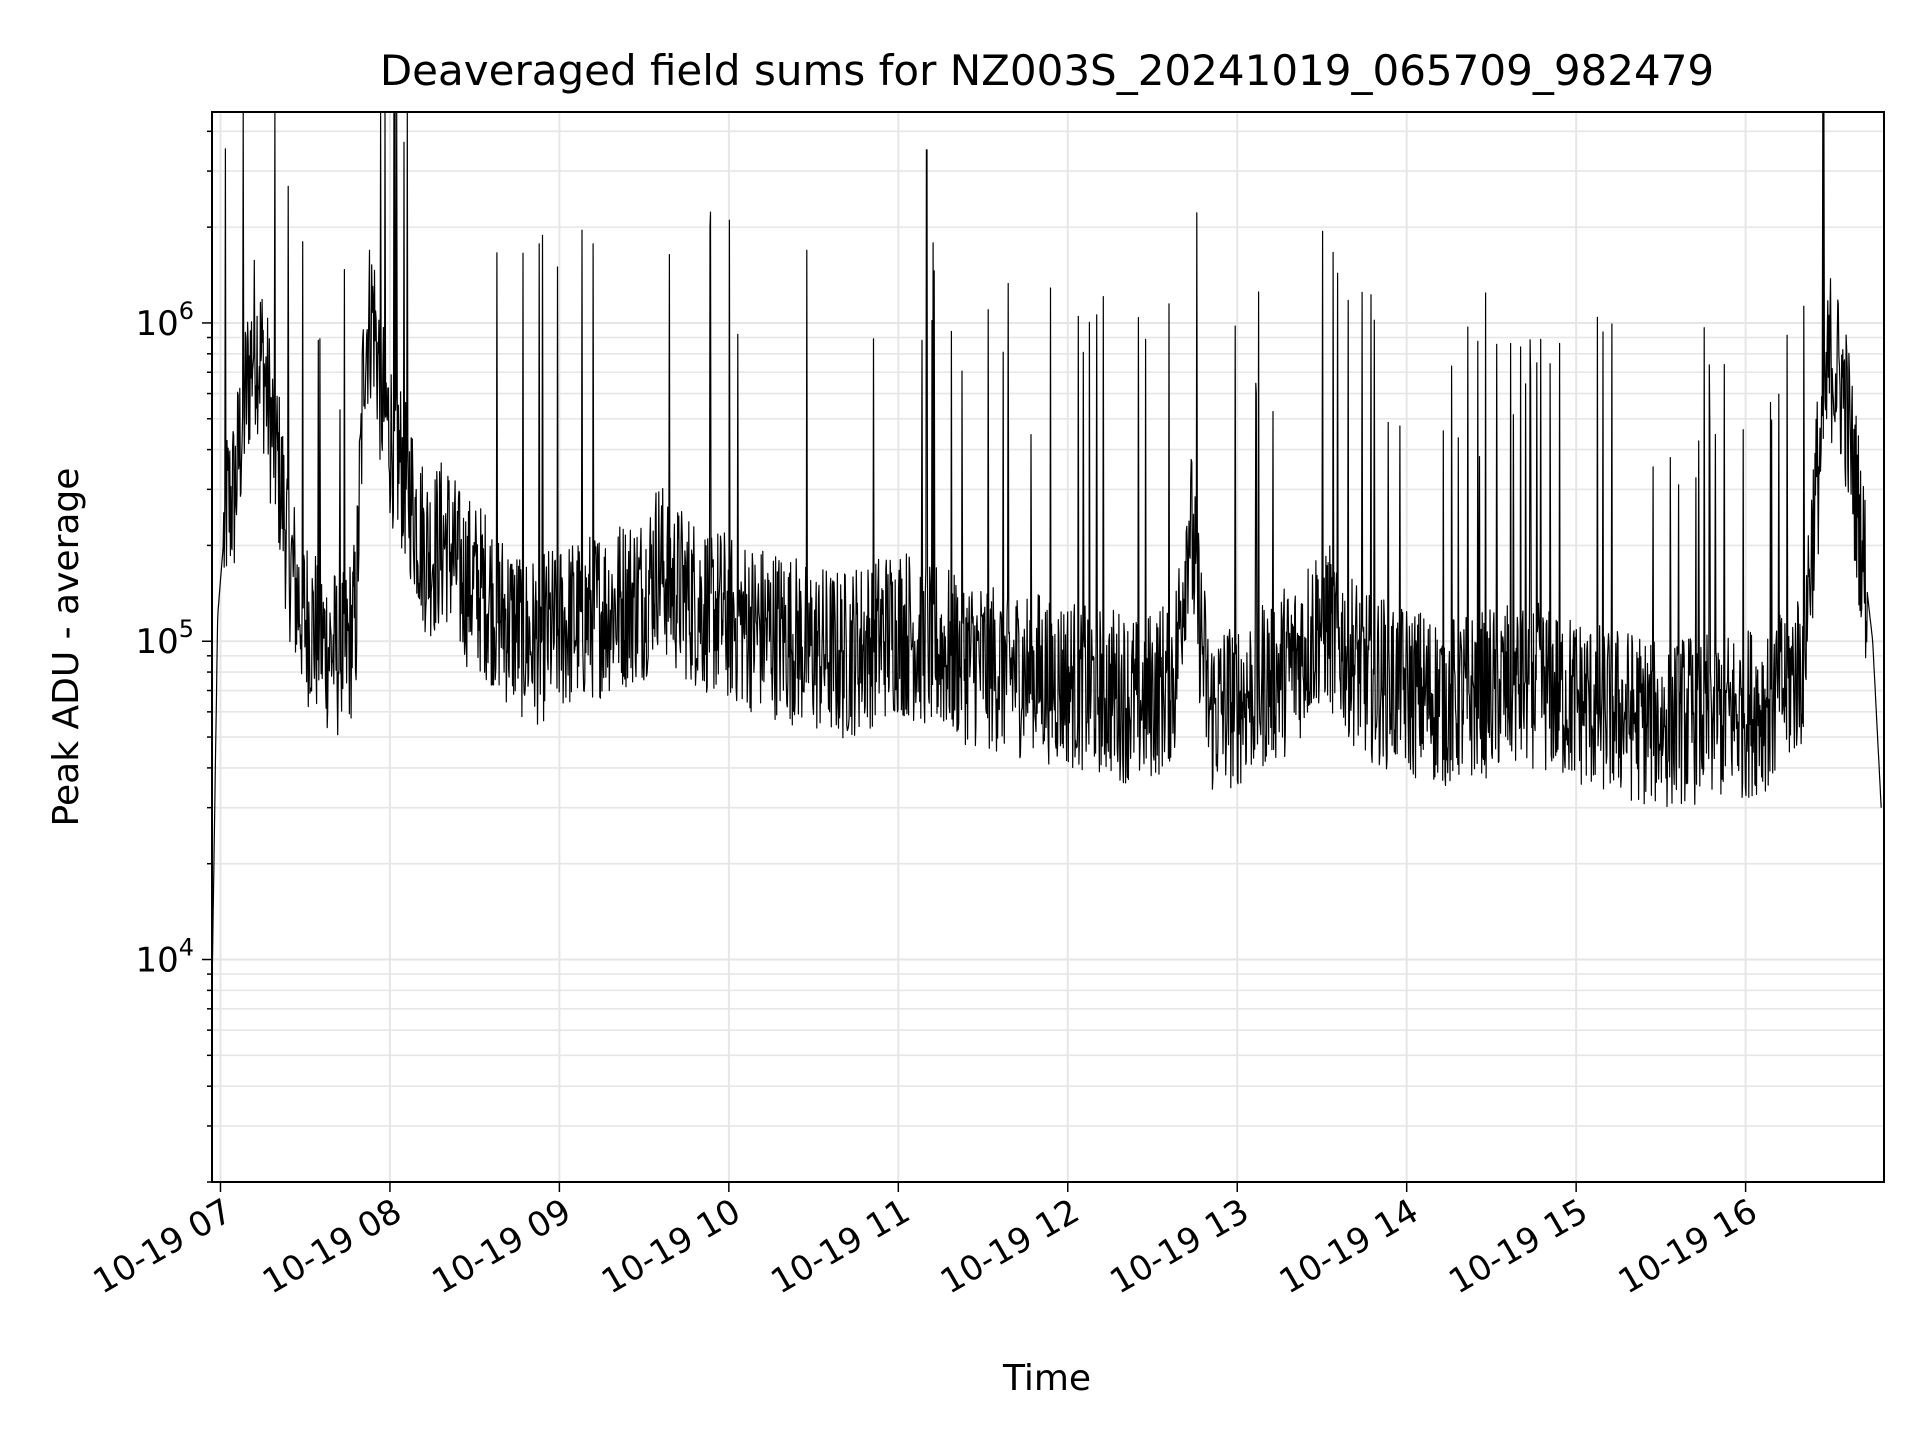 This screenshot has width=1920, height=1440. What do you see at coordinates (1688, 1246) in the screenshot?
I see `x-tick-label: 10-19 16` at bounding box center [1688, 1246].